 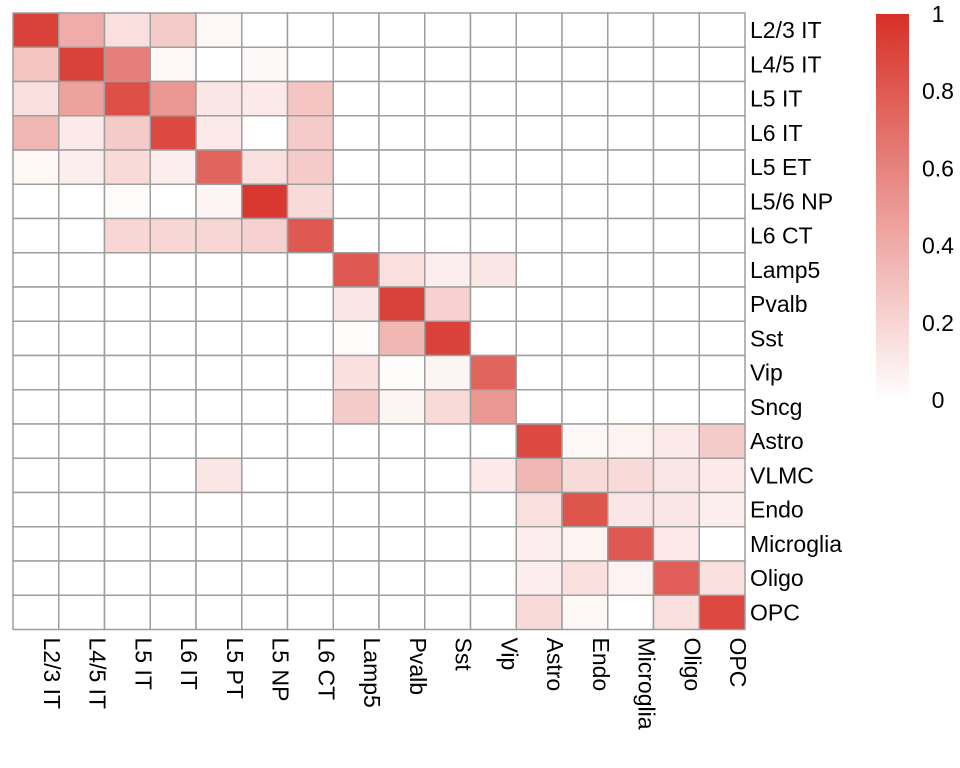 What do you see at coordinates (281, 670) in the screenshot?
I see `column-label: L5 NP` at bounding box center [281, 670].